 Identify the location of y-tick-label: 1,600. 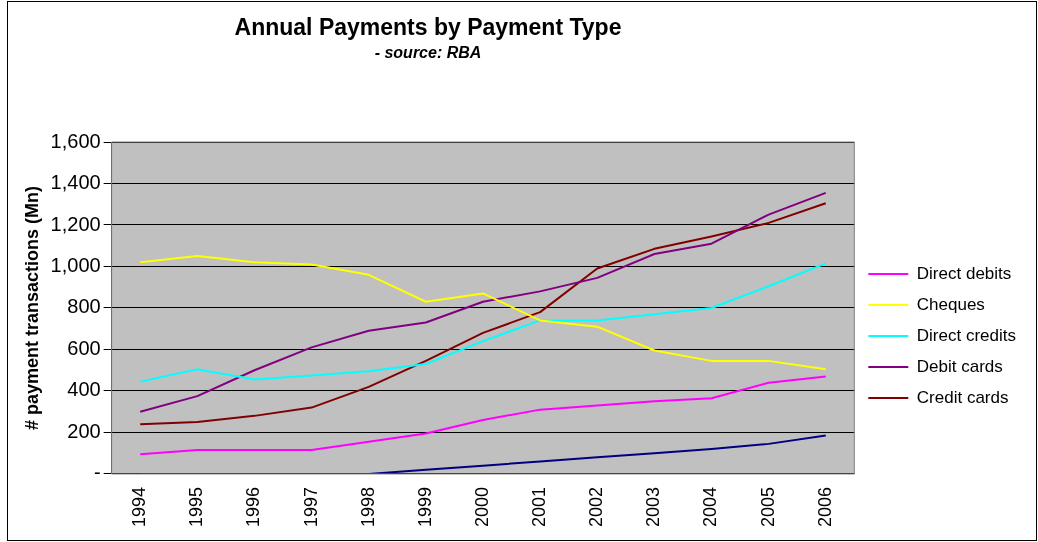
(75, 140).